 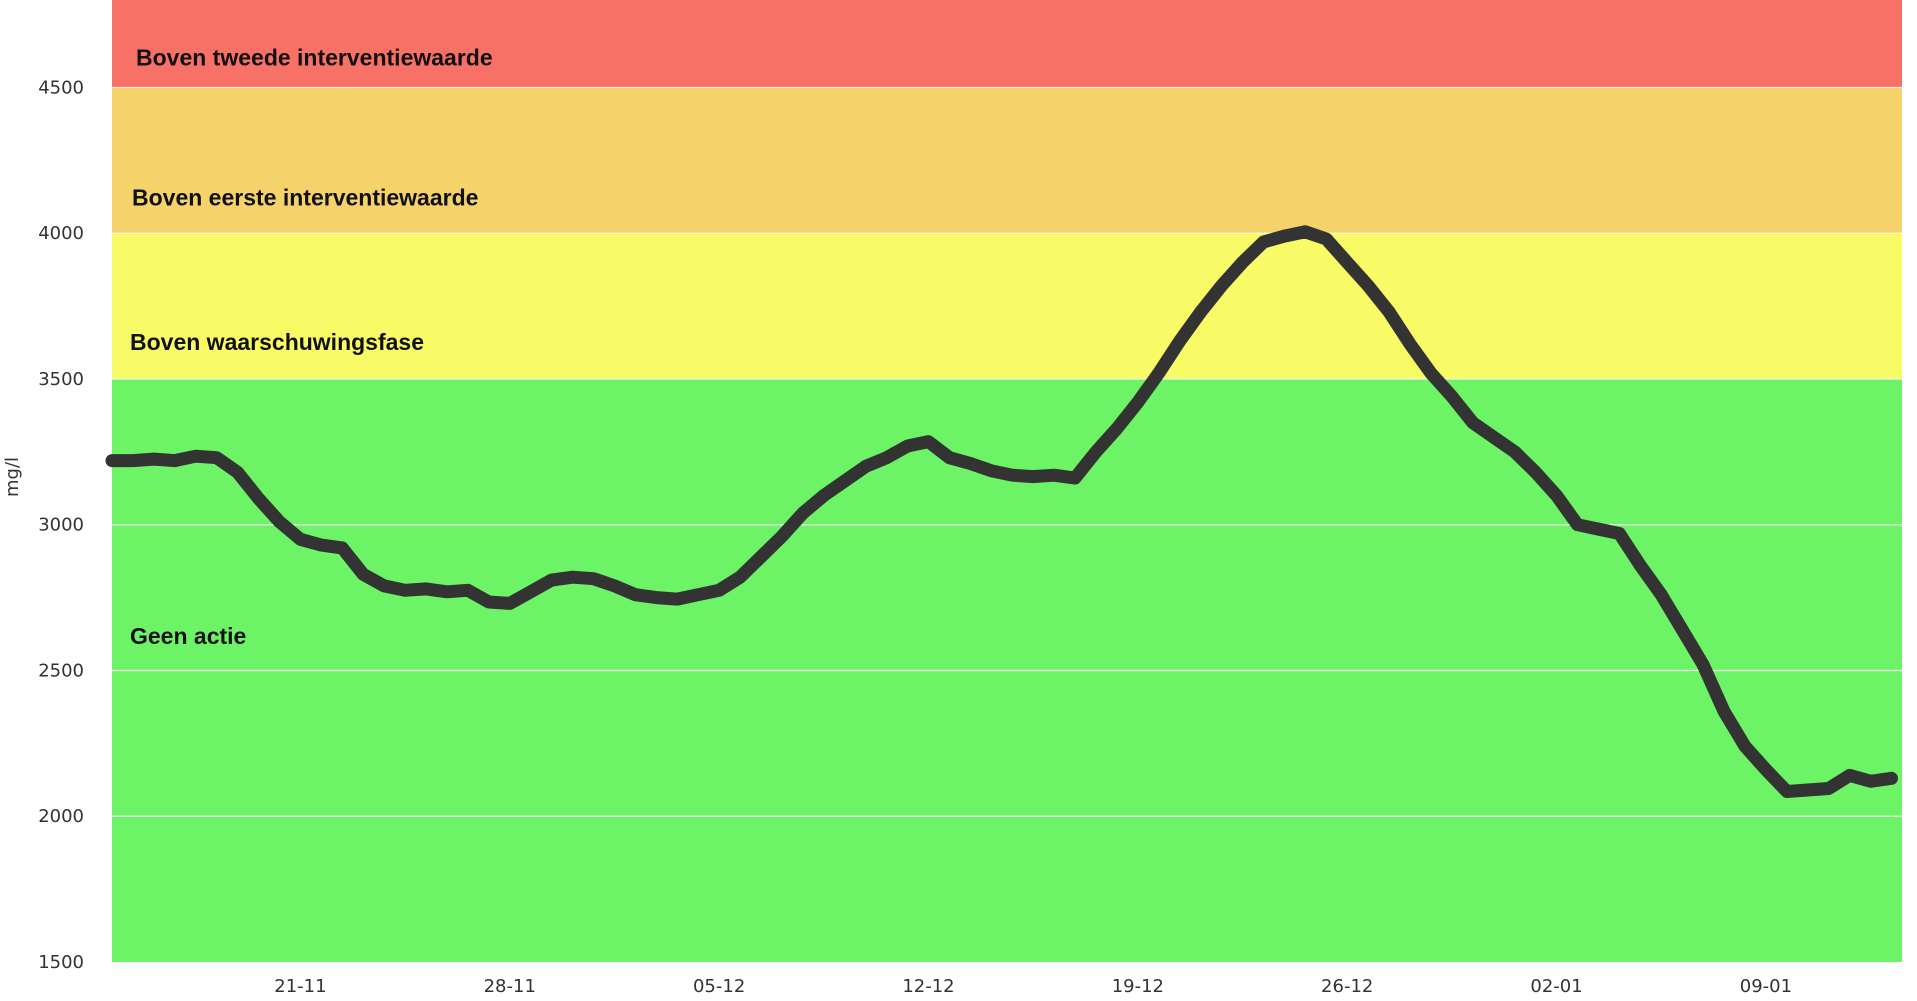 I want to click on y-tick-label-5: 4000, so click(x=61, y=233).